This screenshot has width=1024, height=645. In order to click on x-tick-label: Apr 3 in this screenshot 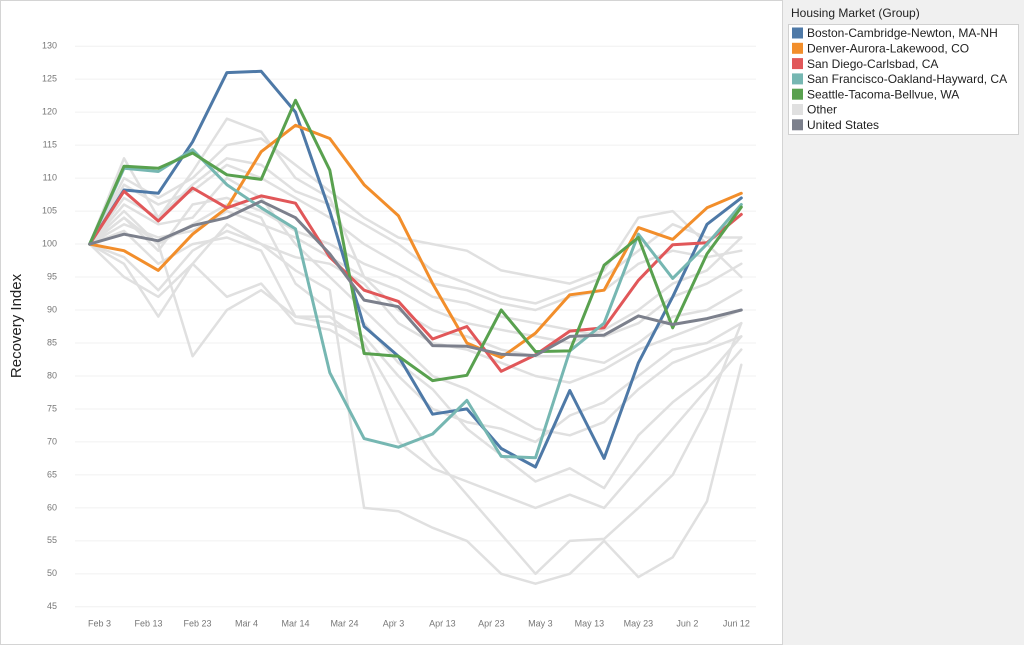, I will do `click(394, 623)`.